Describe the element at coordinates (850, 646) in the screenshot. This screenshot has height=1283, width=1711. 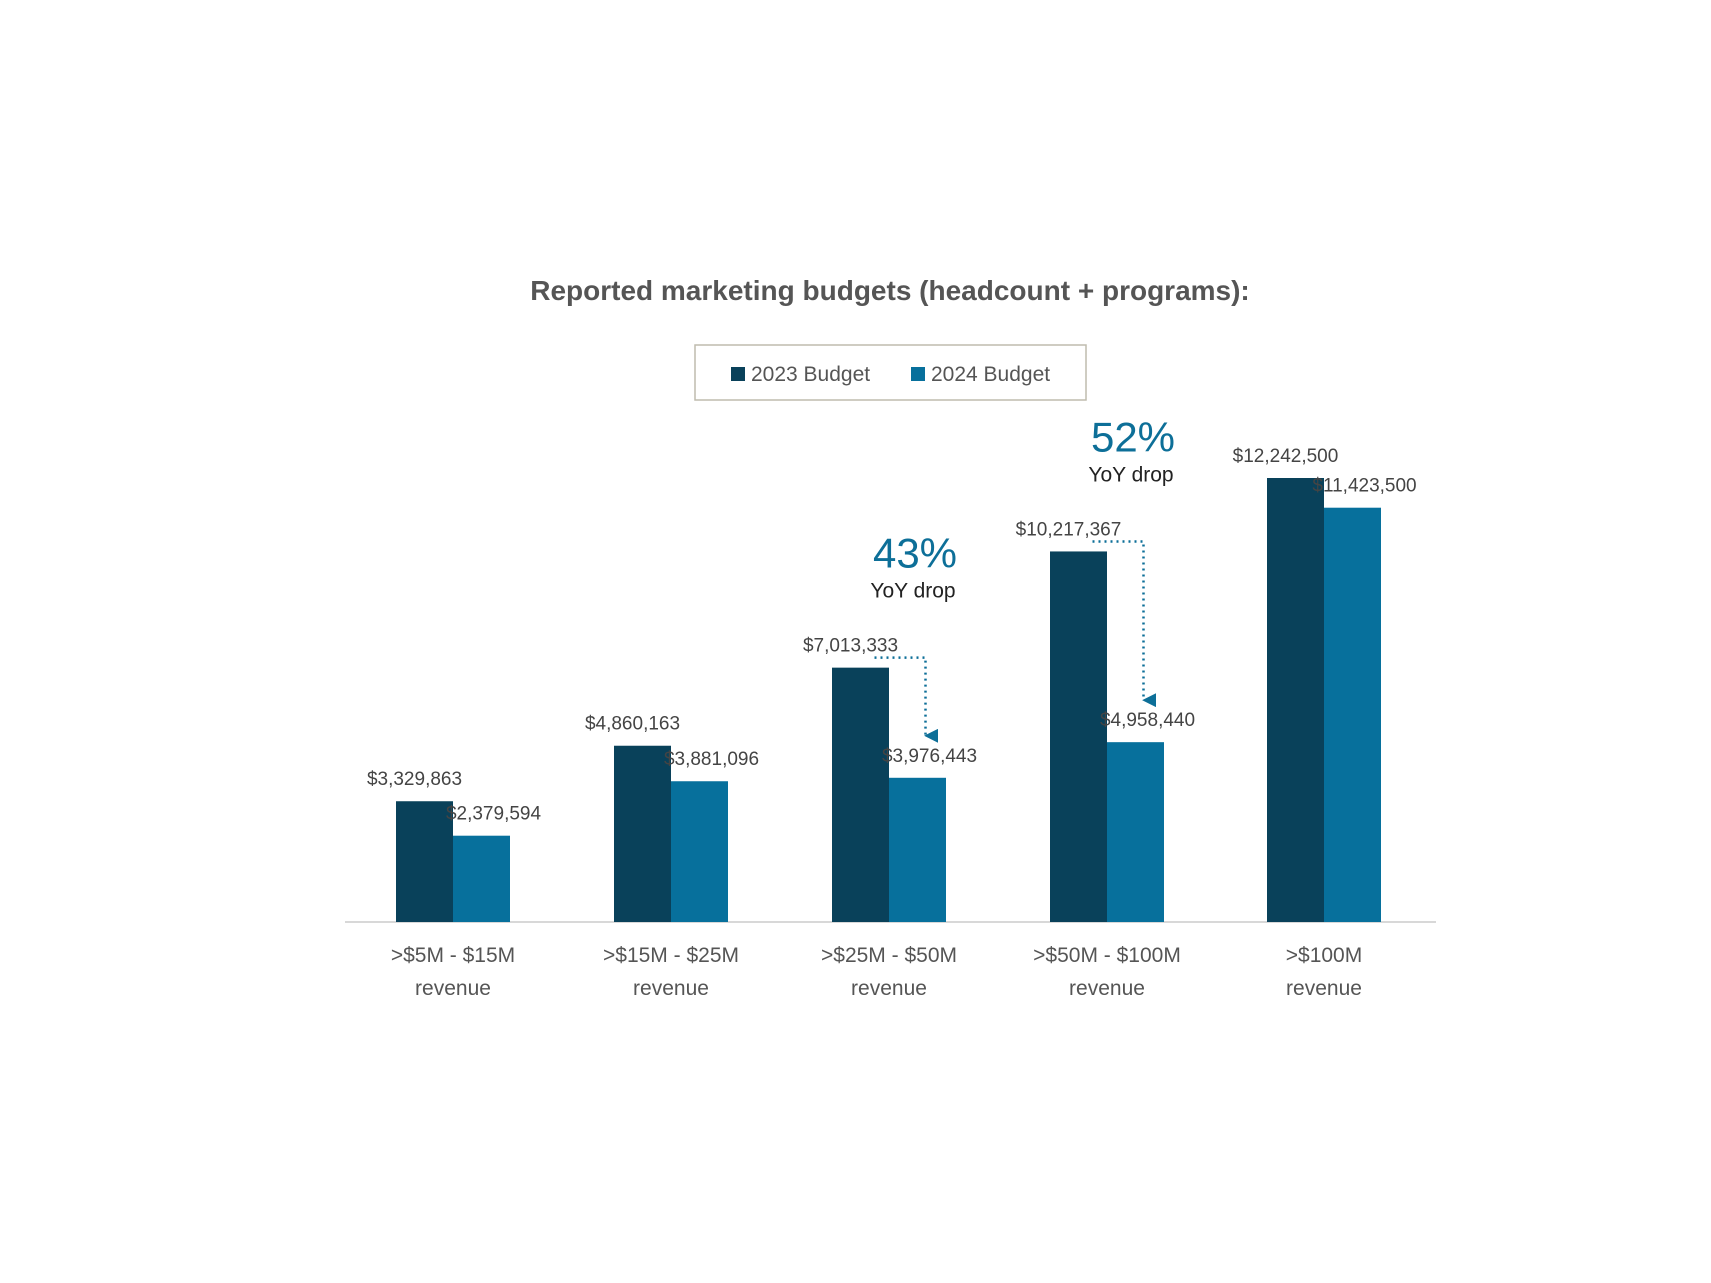
I see `value-label-2023-2: $7,013,333` at that location.